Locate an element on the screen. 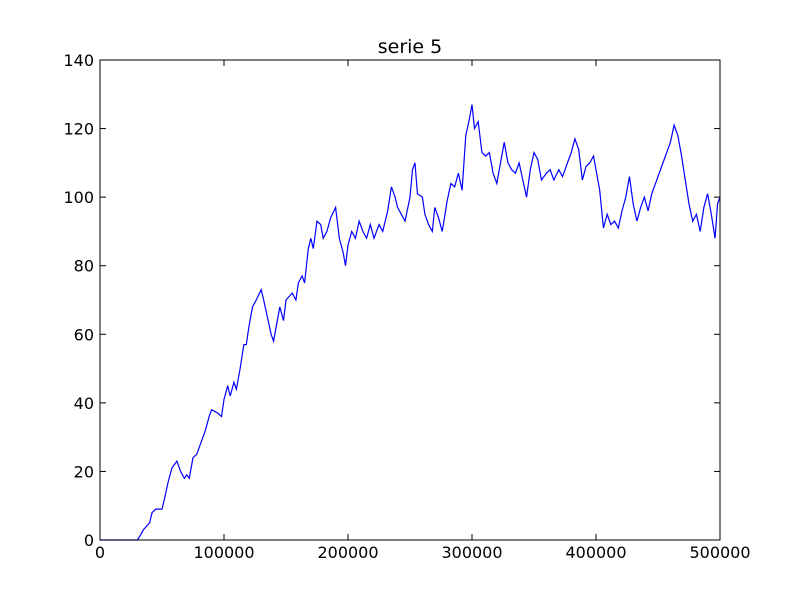 The height and width of the screenshot is (600, 800). y-tick-label: 140 is located at coordinates (78, 60).